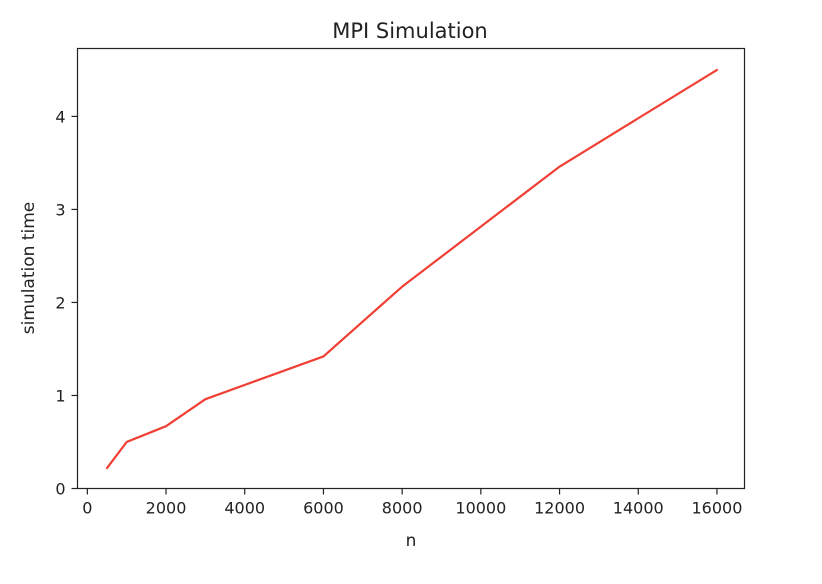 The height and width of the screenshot is (584, 822). What do you see at coordinates (402, 508) in the screenshot?
I see `x-tick-label: 8000` at bounding box center [402, 508].